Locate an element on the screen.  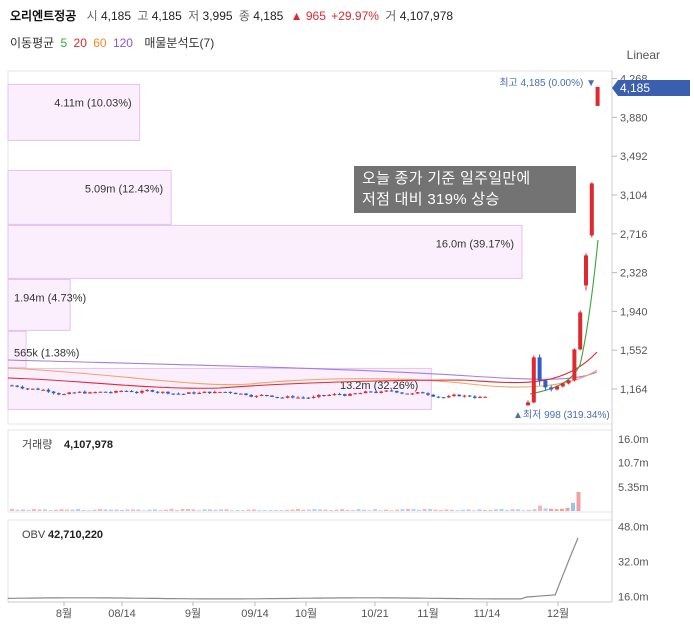
ma-60-line is located at coordinates (302, 377).